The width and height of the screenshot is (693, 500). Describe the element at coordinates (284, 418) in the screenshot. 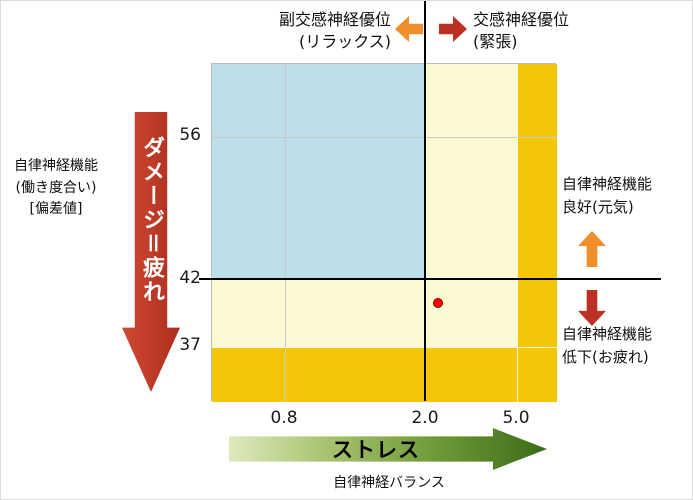

I see `x-tick-0p8: 0.8` at that location.